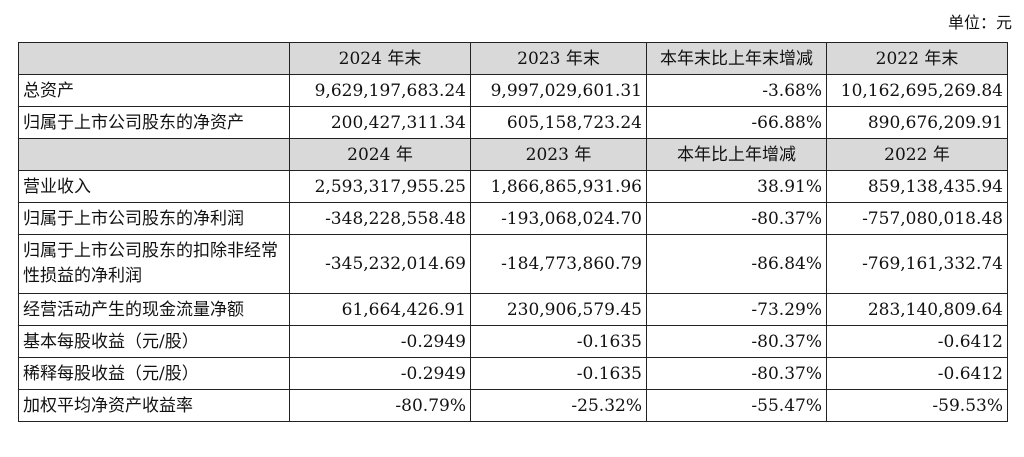  I want to click on table-cell: -3.68%, so click(736, 90).